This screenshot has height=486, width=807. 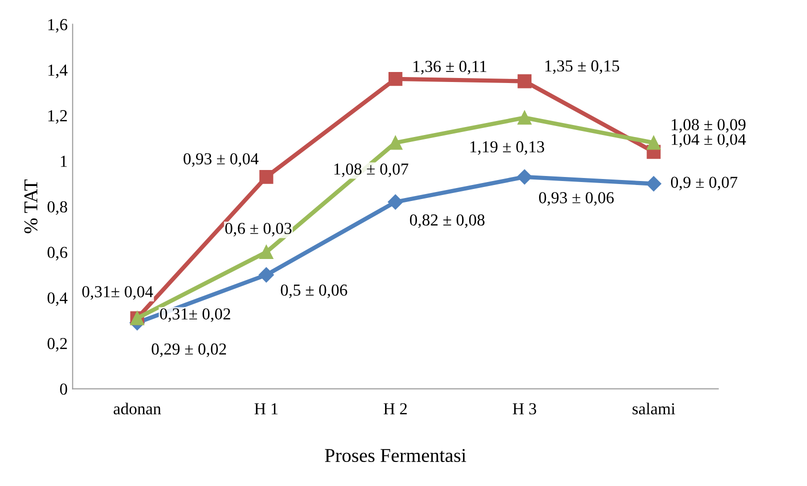 What do you see at coordinates (64, 389) in the screenshot?
I see `y-tick-label: 0` at bounding box center [64, 389].